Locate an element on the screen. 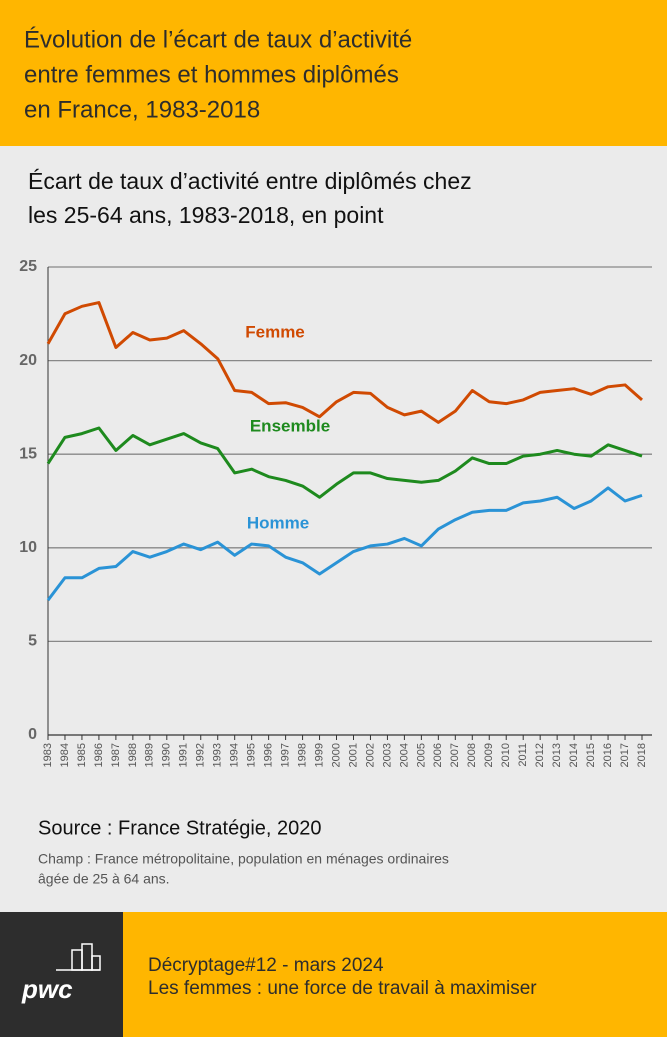 This screenshot has height=1037, width=667. x-tick-label: 2012 is located at coordinates (540, 755).